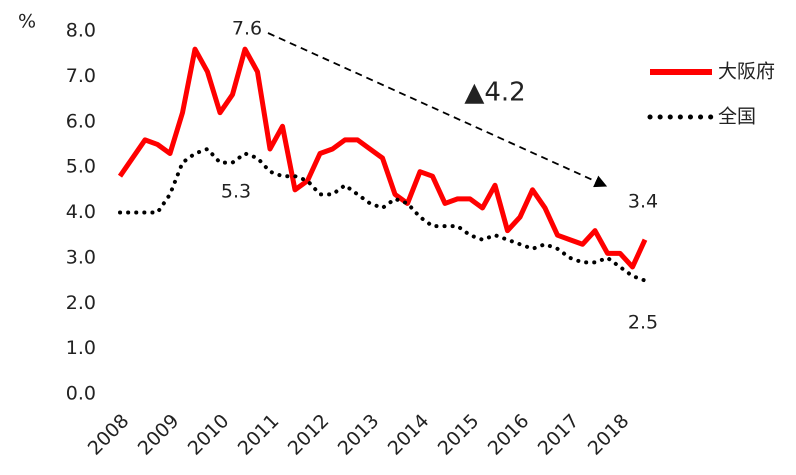  Describe the element at coordinates (737, 117) in the screenshot. I see `legend-label: 全国` at that location.